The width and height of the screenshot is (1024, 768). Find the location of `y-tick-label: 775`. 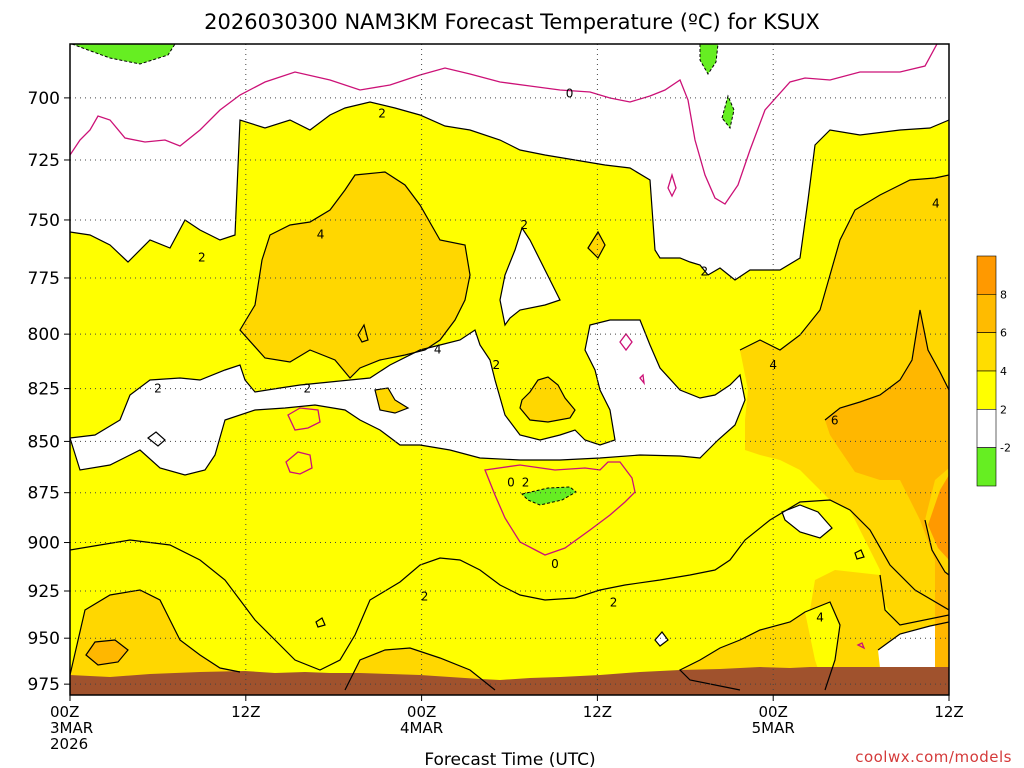

y-tick-label: 775 is located at coordinates (44, 279).